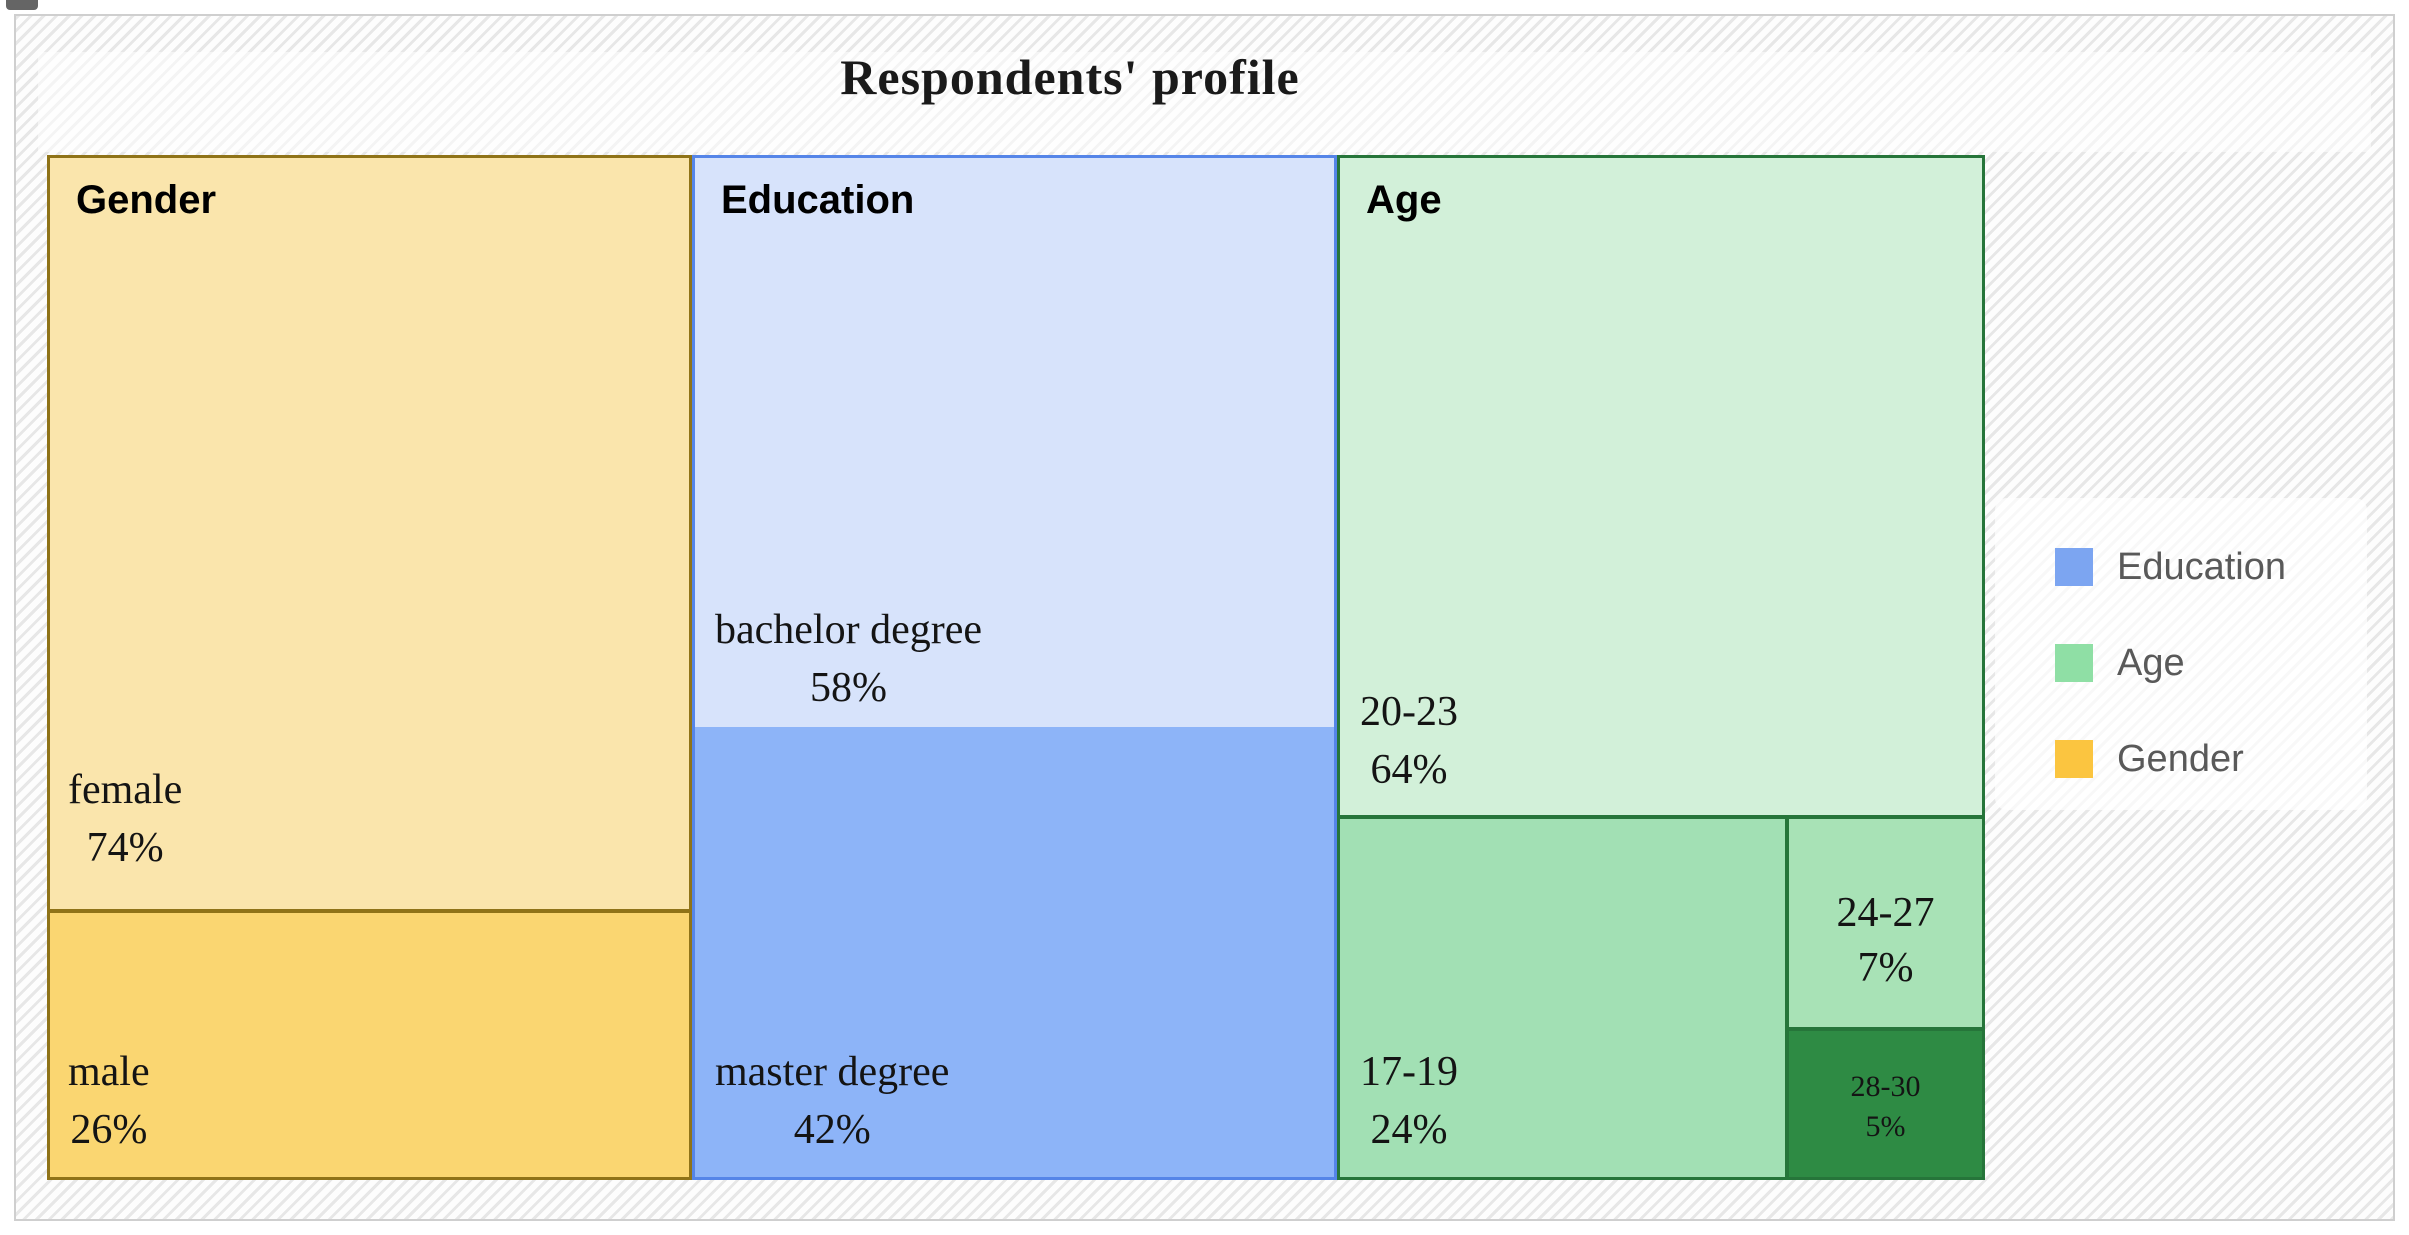 The height and width of the screenshot is (1235, 2409). I want to click on legend: Education Age Gender, so click(2170, 663).